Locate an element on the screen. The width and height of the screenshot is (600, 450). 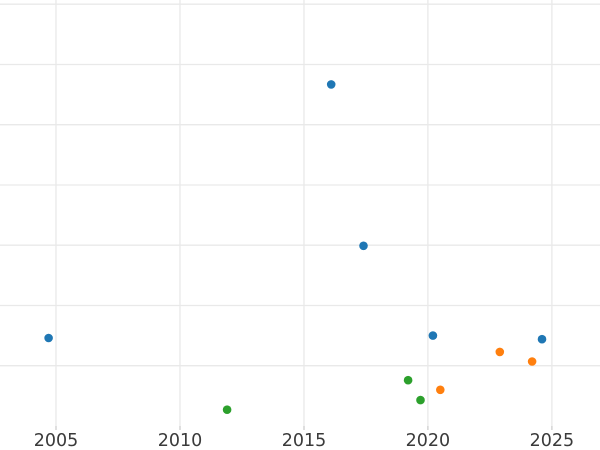
x-tick-label: 2010 is located at coordinates (180, 440).